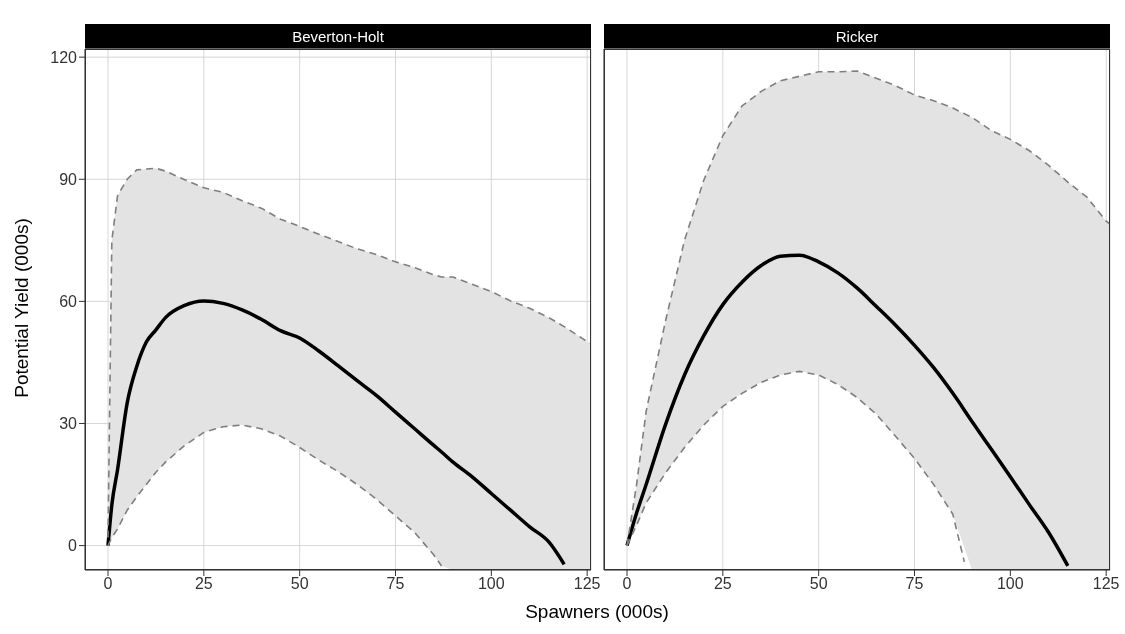 The height and width of the screenshot is (634, 1125). What do you see at coordinates (275, 495) in the screenshot?
I see `line-series` at bounding box center [275, 495].